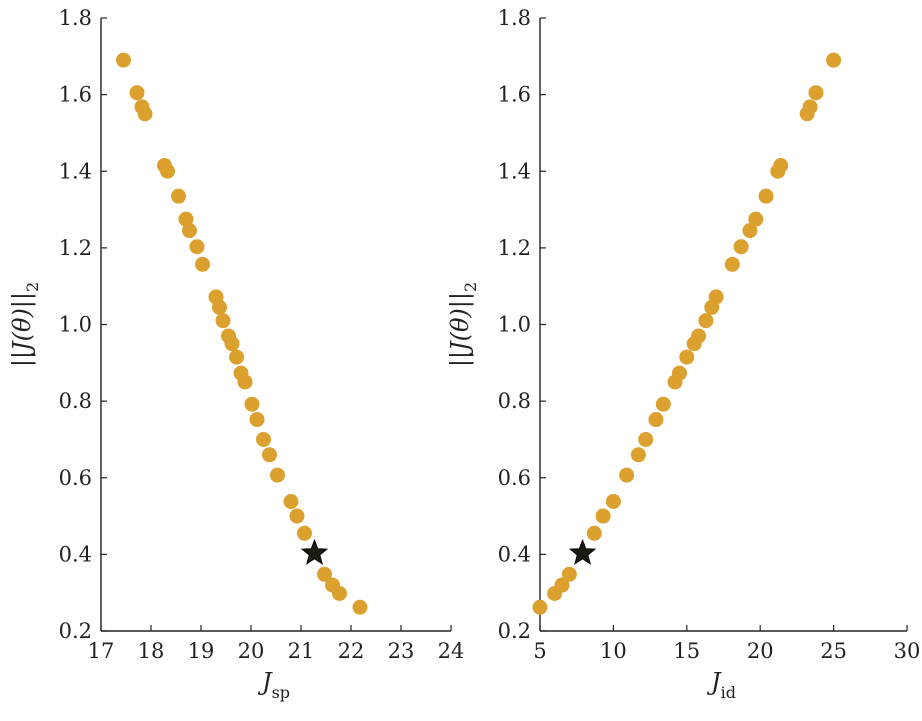 This screenshot has height=721, width=922. What do you see at coordinates (613, 651) in the screenshot?
I see `x-tick-label: 10` at bounding box center [613, 651].